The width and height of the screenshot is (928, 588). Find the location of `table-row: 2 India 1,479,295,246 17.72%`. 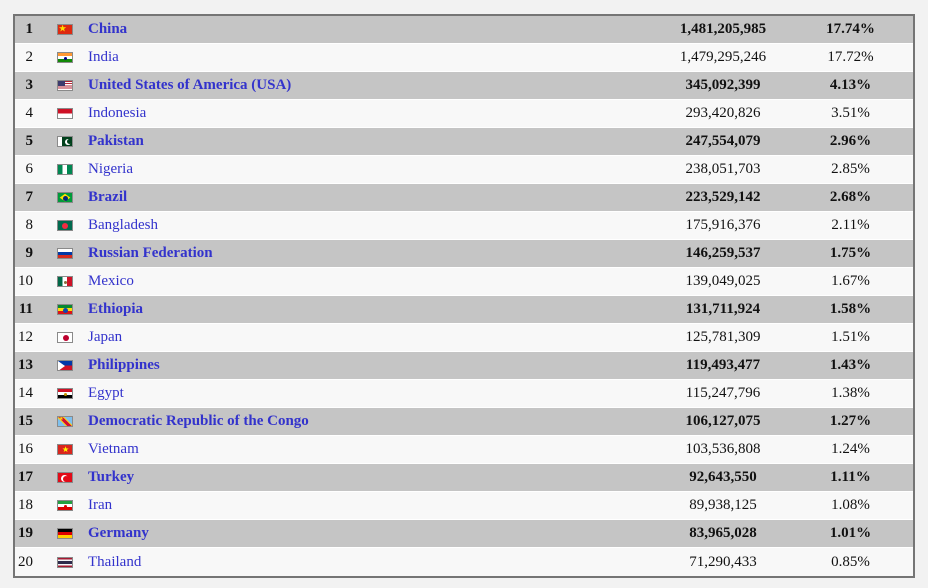

table-row: 2 India 1,479,295,246 17.72% is located at coordinates (464, 58).